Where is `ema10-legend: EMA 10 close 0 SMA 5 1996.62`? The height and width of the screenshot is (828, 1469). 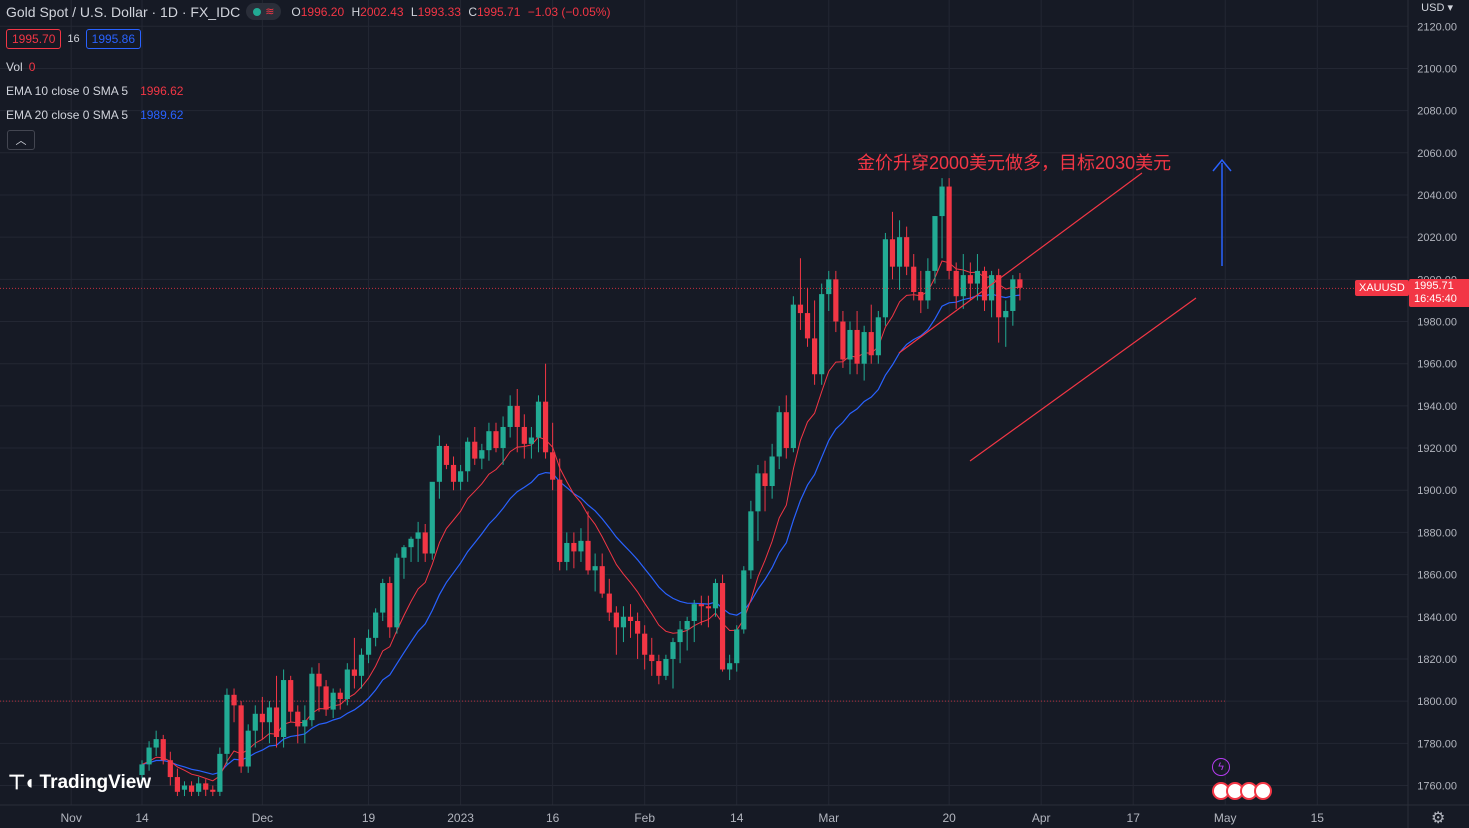
ema10-legend: EMA 10 close 0 SMA 5 1996.62 is located at coordinates (94, 91).